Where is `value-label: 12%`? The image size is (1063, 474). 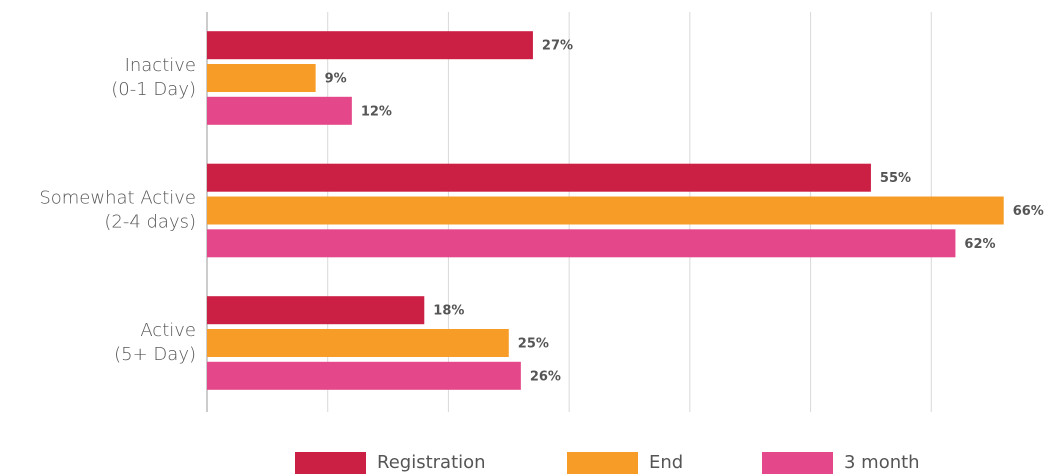 value-label: 12% is located at coordinates (376, 111).